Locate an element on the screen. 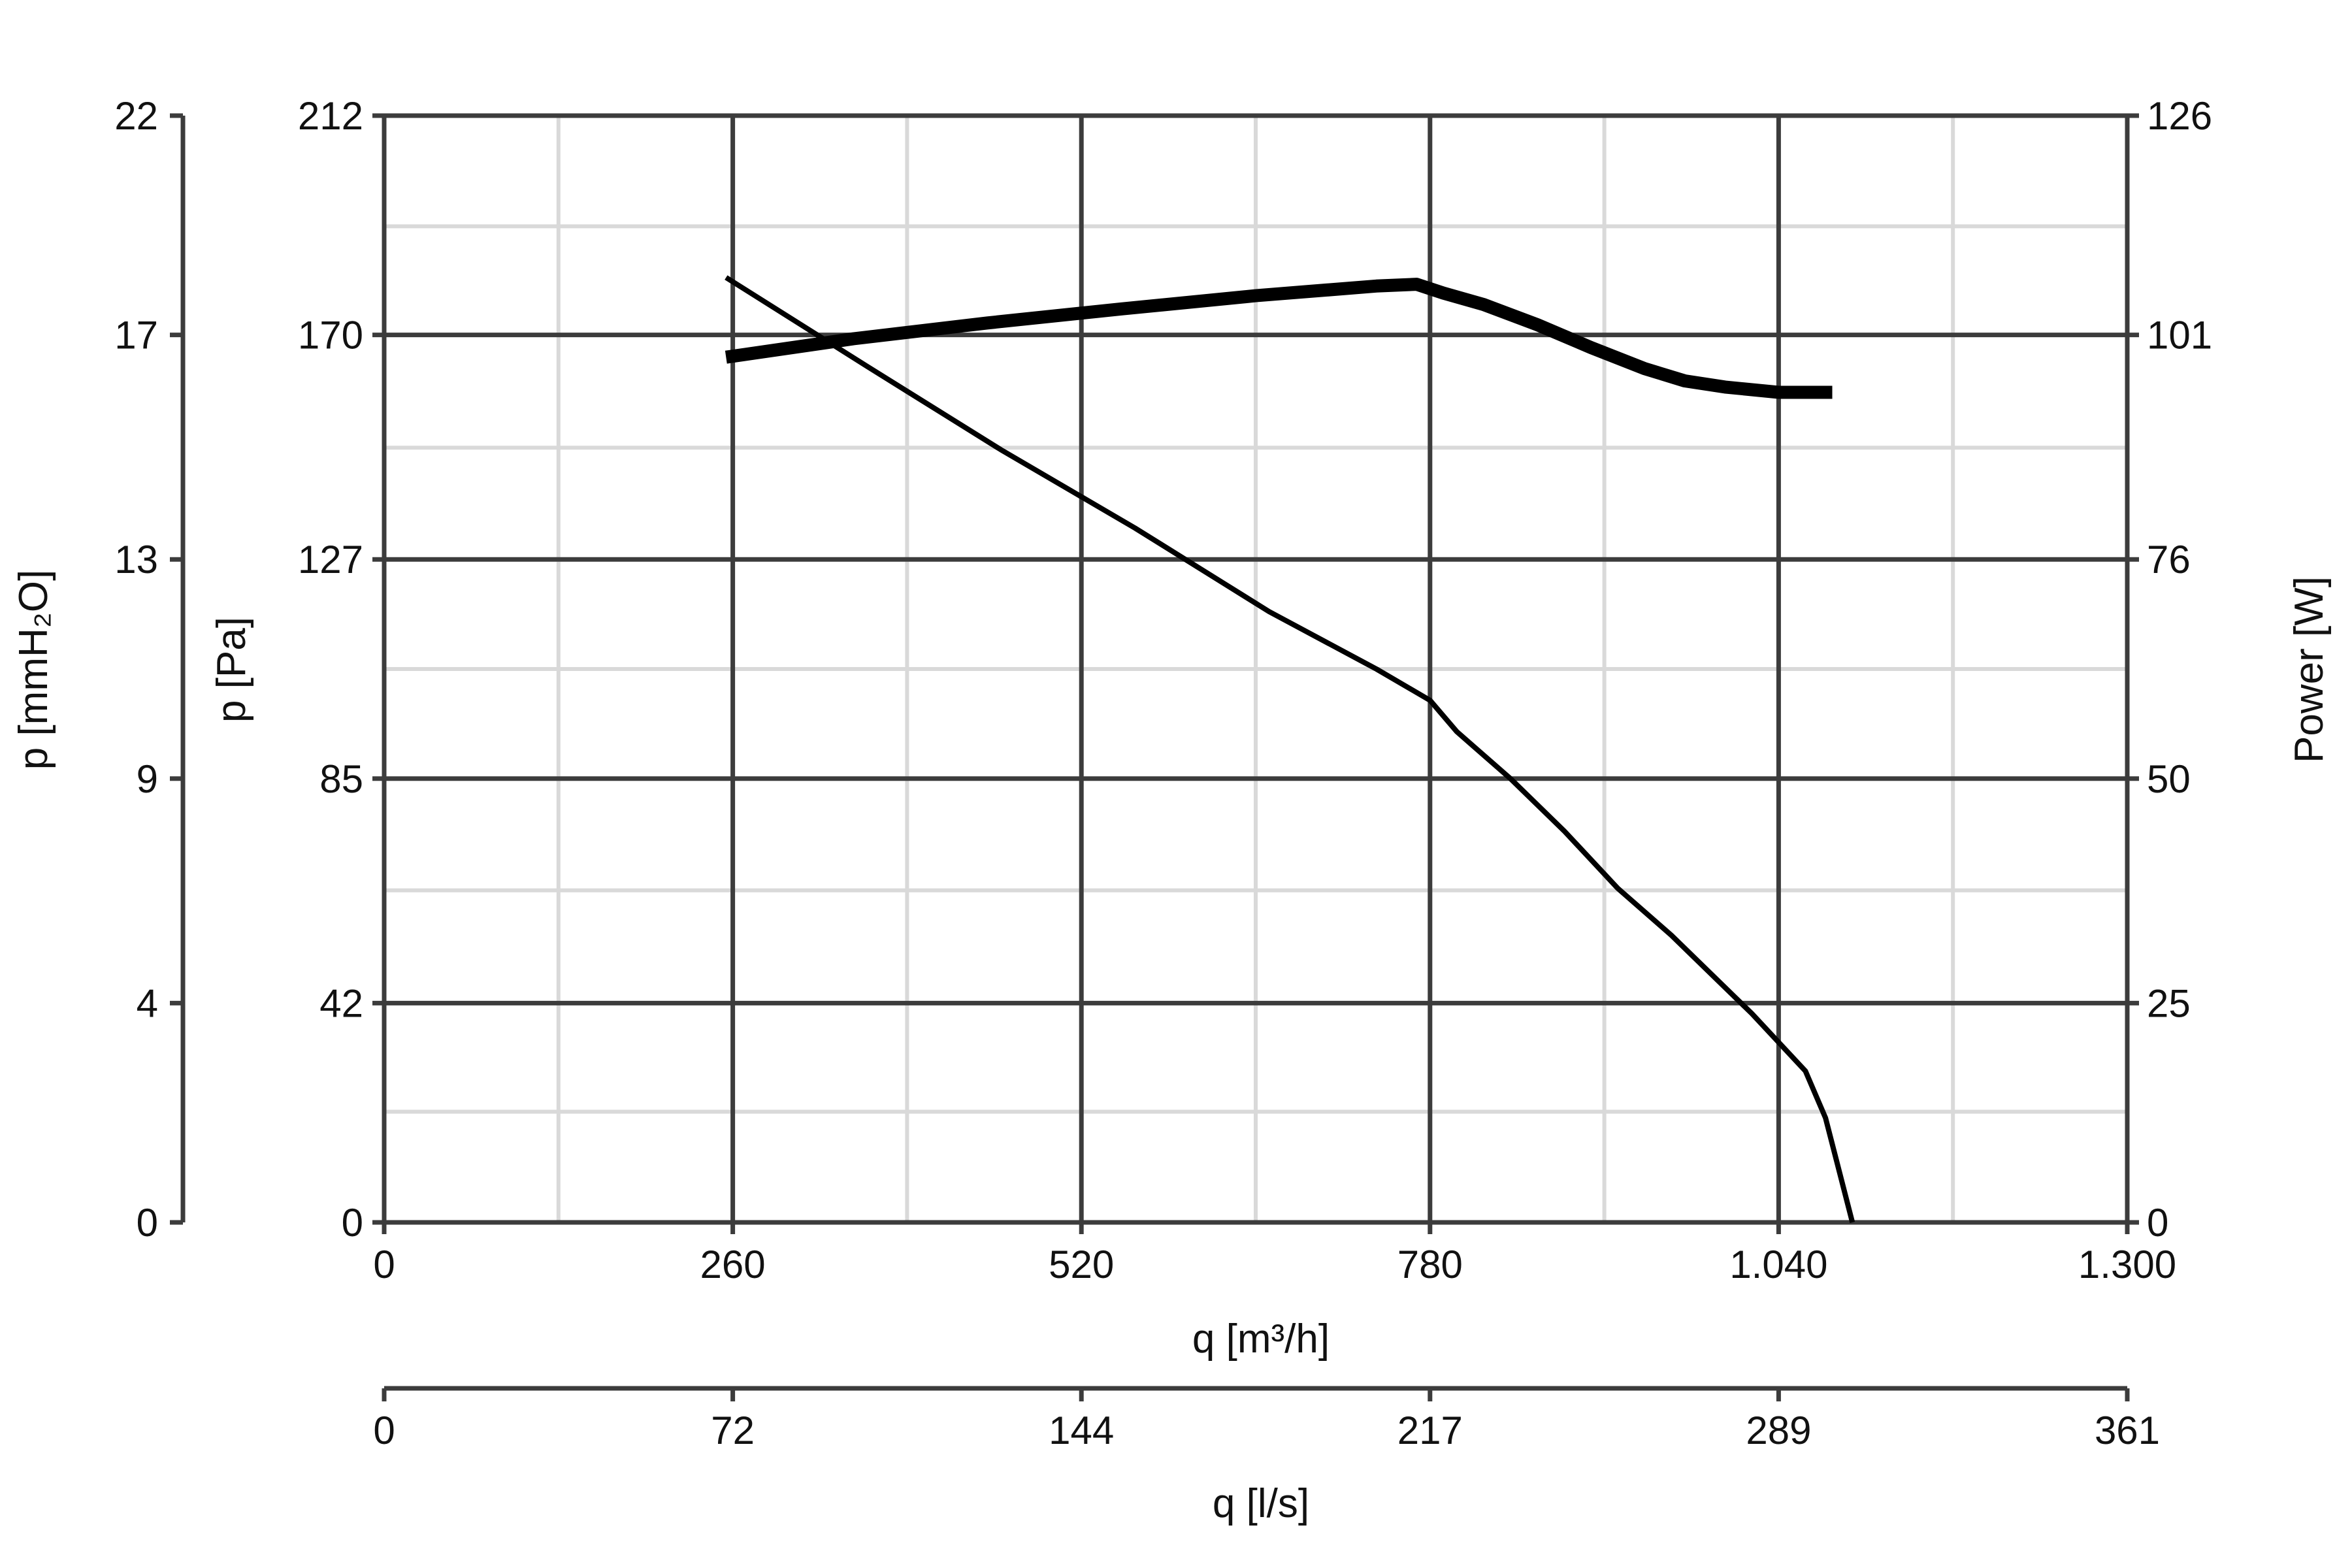 Image resolution: width=2352 pixels, height=1568 pixels. x-tick-label: 780 is located at coordinates (1430, 1264).